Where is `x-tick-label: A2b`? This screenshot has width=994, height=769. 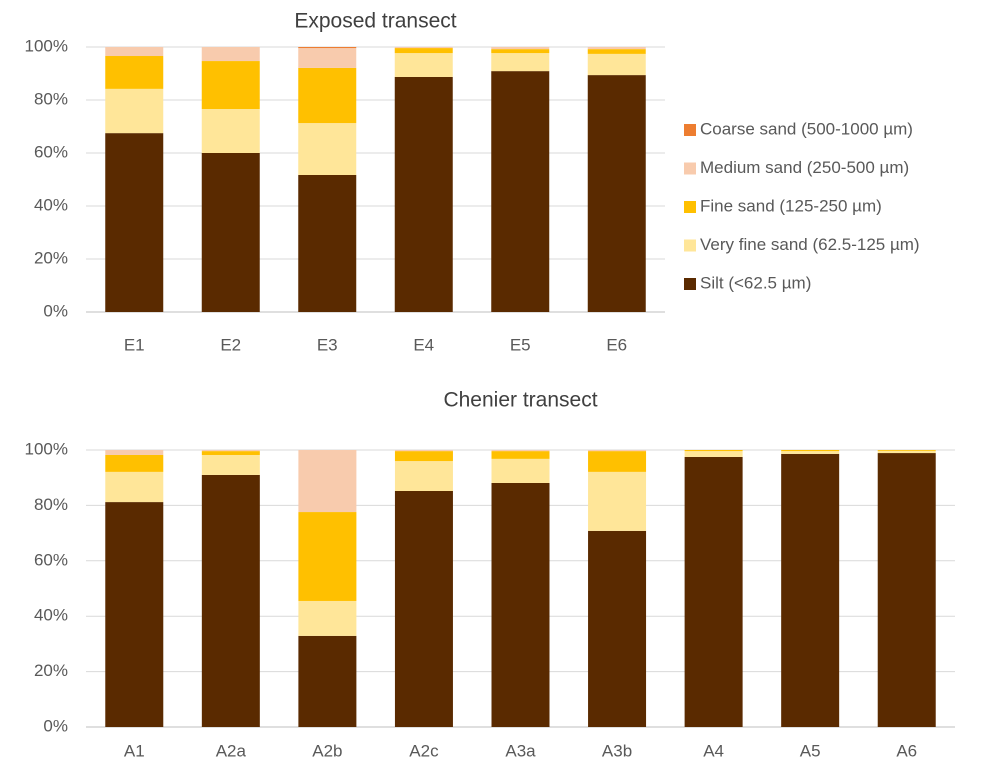 x-tick-label: A2b is located at coordinates (327, 750).